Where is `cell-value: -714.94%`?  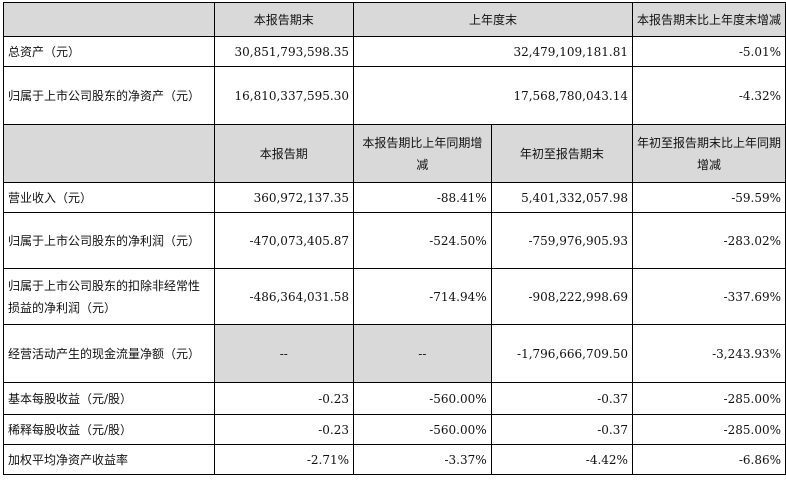
cell-value: -714.94% is located at coordinates (422, 296).